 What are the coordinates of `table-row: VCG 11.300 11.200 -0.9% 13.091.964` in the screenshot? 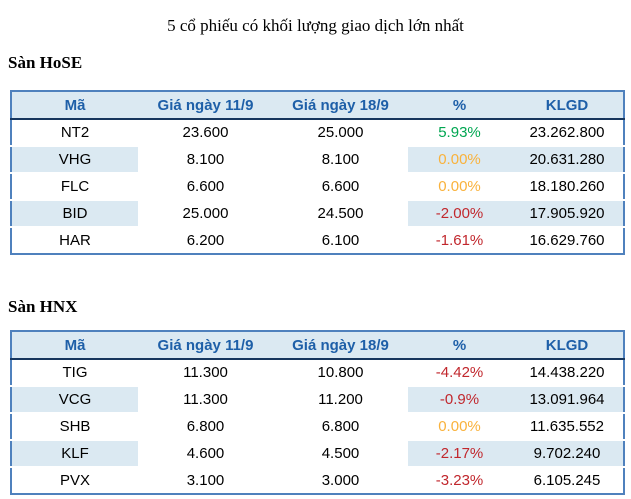 It's located at (317, 400).